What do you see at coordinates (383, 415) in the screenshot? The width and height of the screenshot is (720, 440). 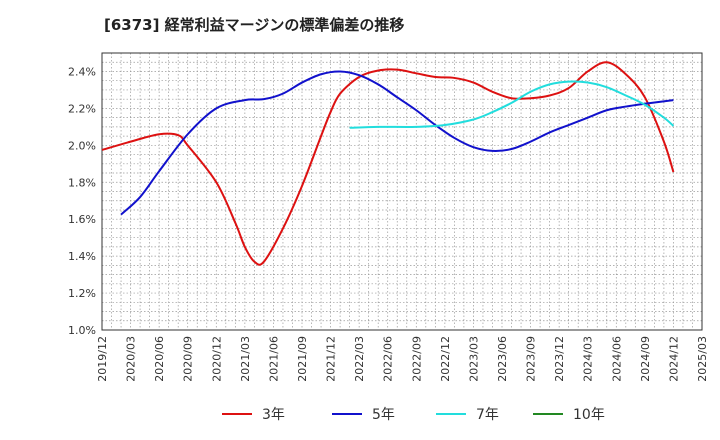 I see `legend-label: 5年` at bounding box center [383, 415].